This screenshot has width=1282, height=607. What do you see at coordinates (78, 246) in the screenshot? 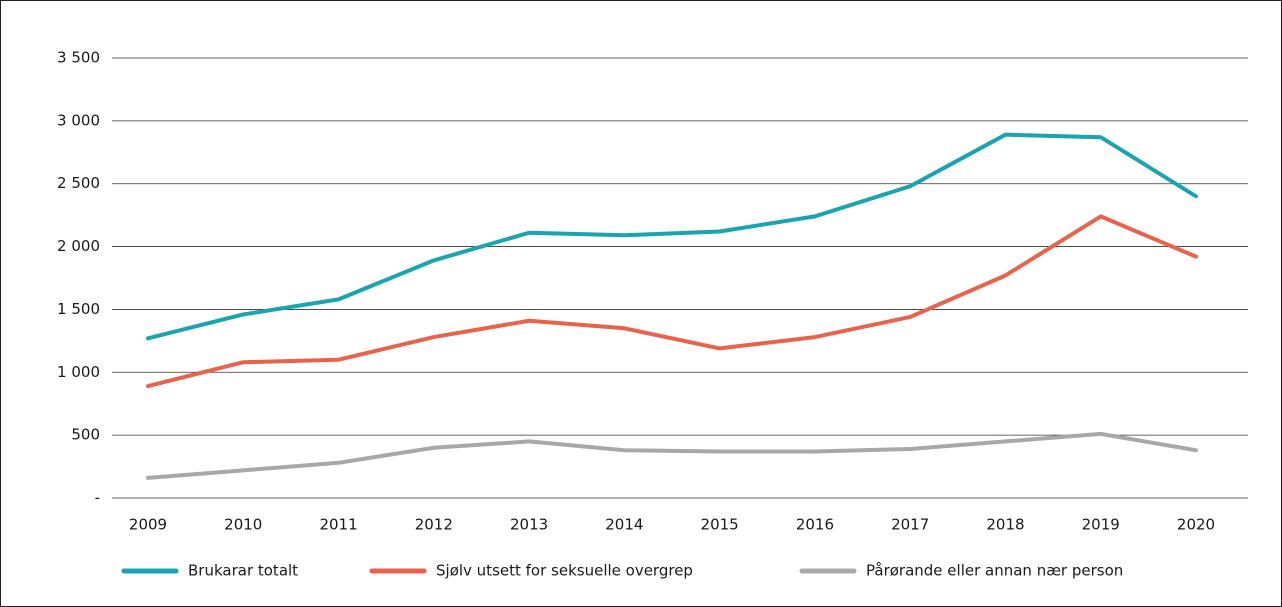
I see `y-tick-label: 2 000` at bounding box center [78, 246].